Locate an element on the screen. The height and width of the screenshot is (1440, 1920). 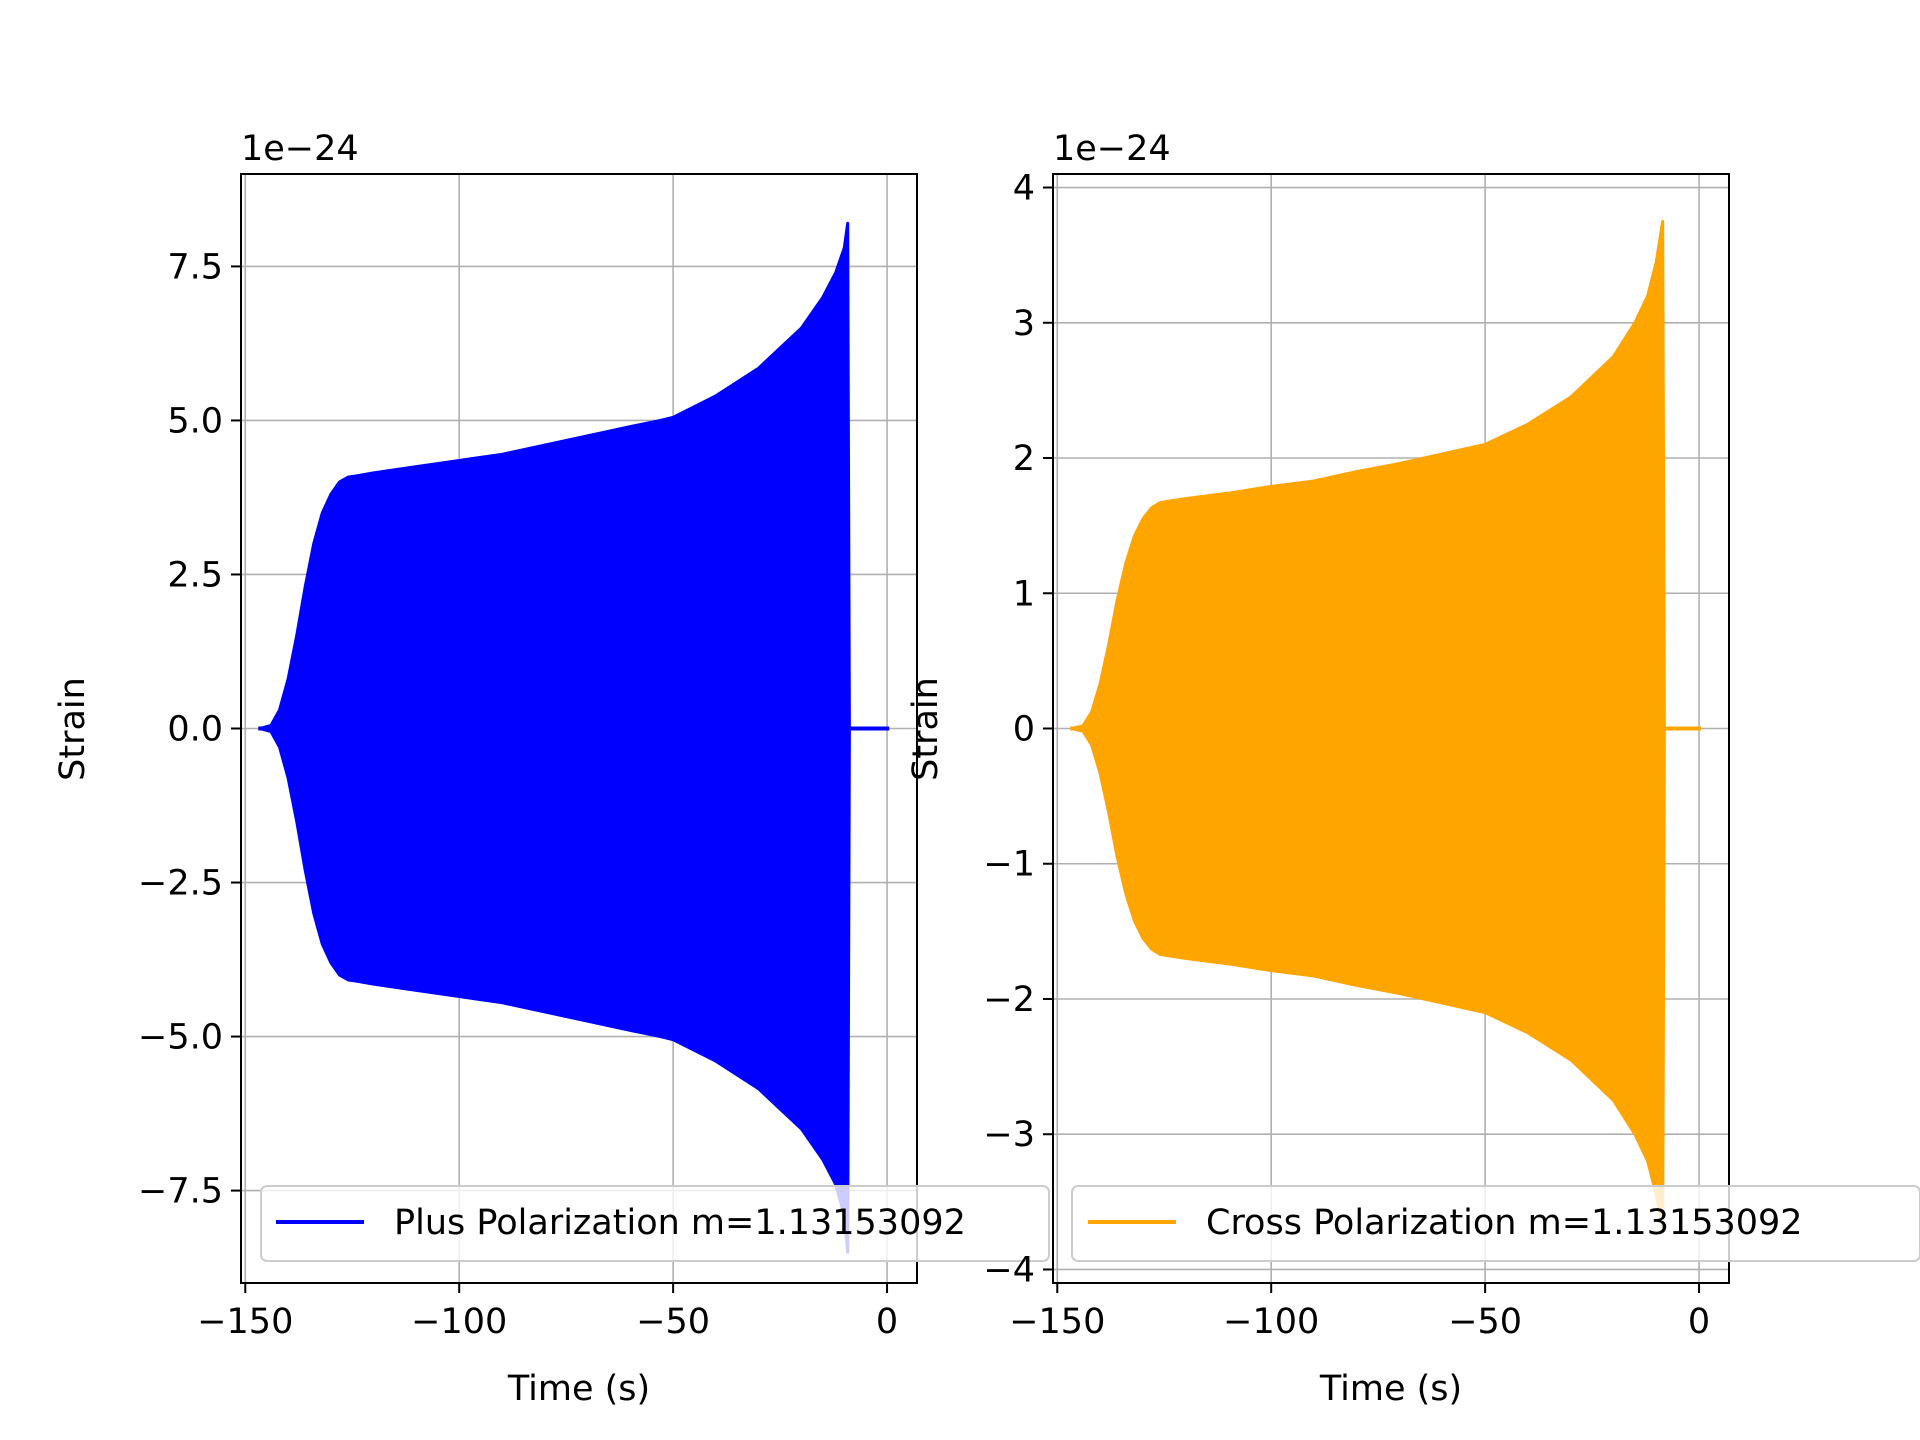
y-tick-label: −3 is located at coordinates (1009, 1135).